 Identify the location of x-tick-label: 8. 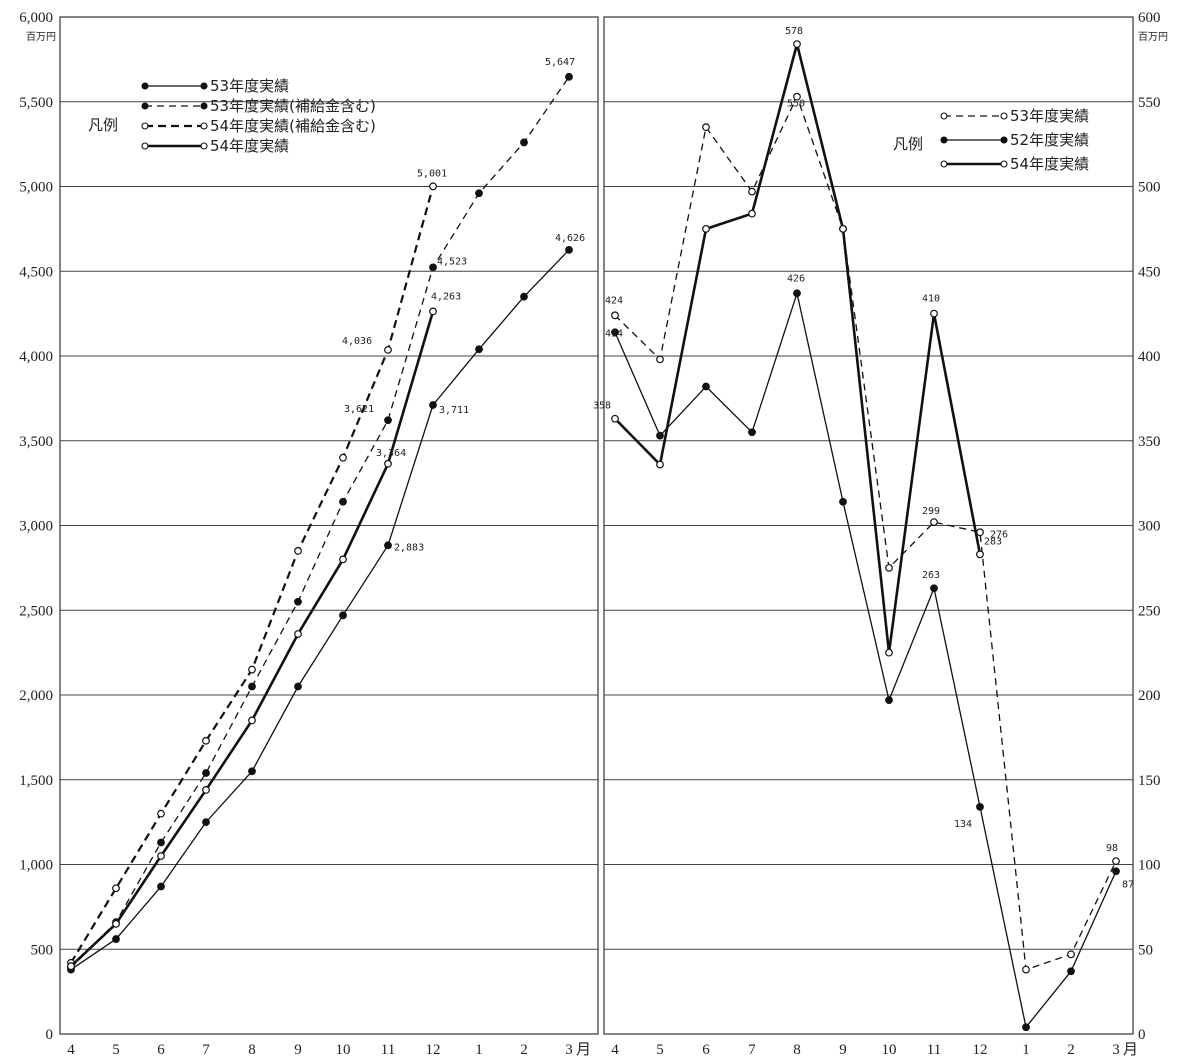
(797, 1050).